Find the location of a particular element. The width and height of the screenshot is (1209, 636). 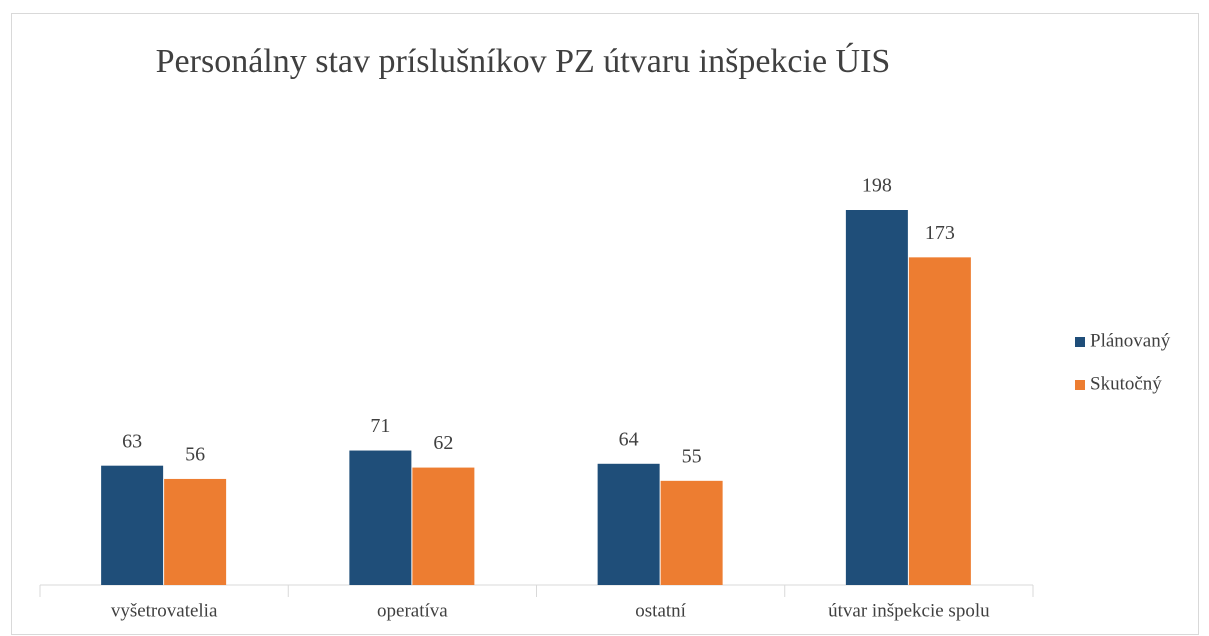

data-label: 56 is located at coordinates (195, 455).